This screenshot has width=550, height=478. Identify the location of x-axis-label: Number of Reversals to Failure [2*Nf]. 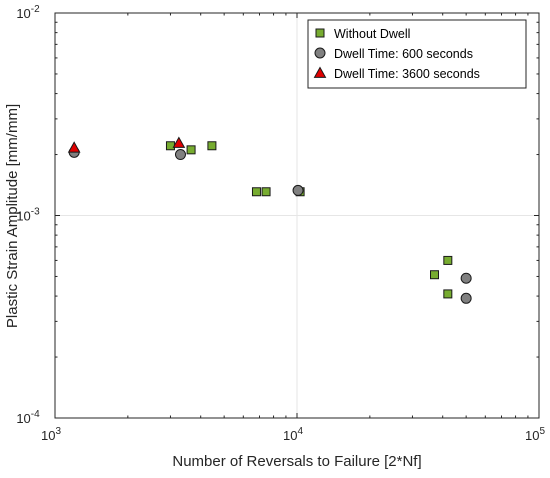
(296, 461).